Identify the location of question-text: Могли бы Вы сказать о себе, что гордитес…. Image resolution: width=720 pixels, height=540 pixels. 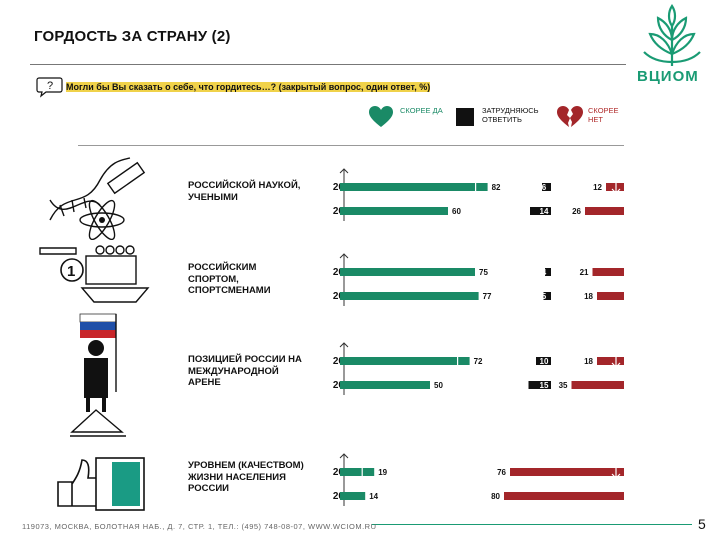
(248, 87).